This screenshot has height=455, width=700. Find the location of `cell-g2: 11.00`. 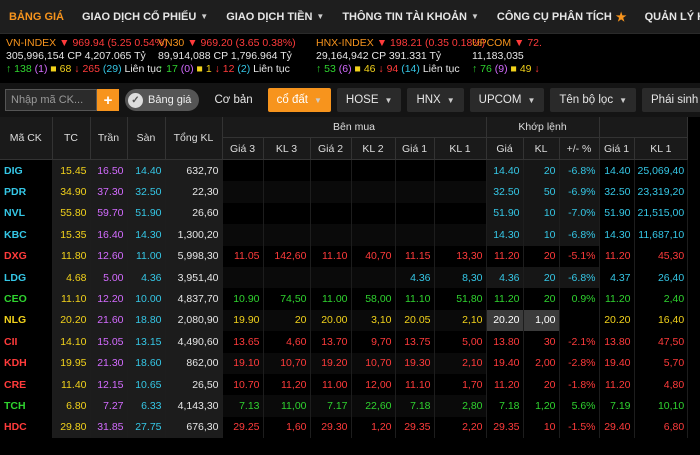

cell-g2: 11.00 is located at coordinates (331, 299).